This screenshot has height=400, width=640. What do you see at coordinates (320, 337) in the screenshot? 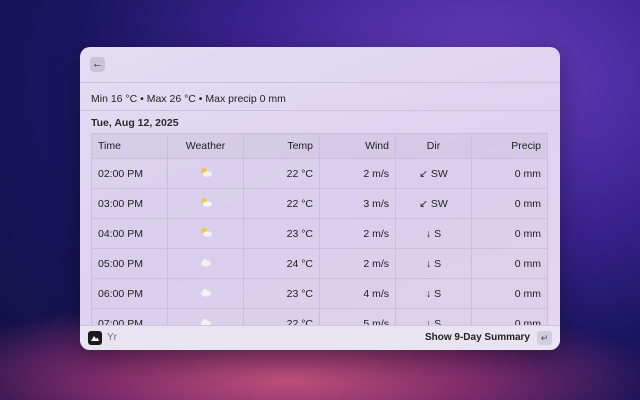
I see `footer: Yr Show 9-Day Summary ↵` at bounding box center [320, 337].